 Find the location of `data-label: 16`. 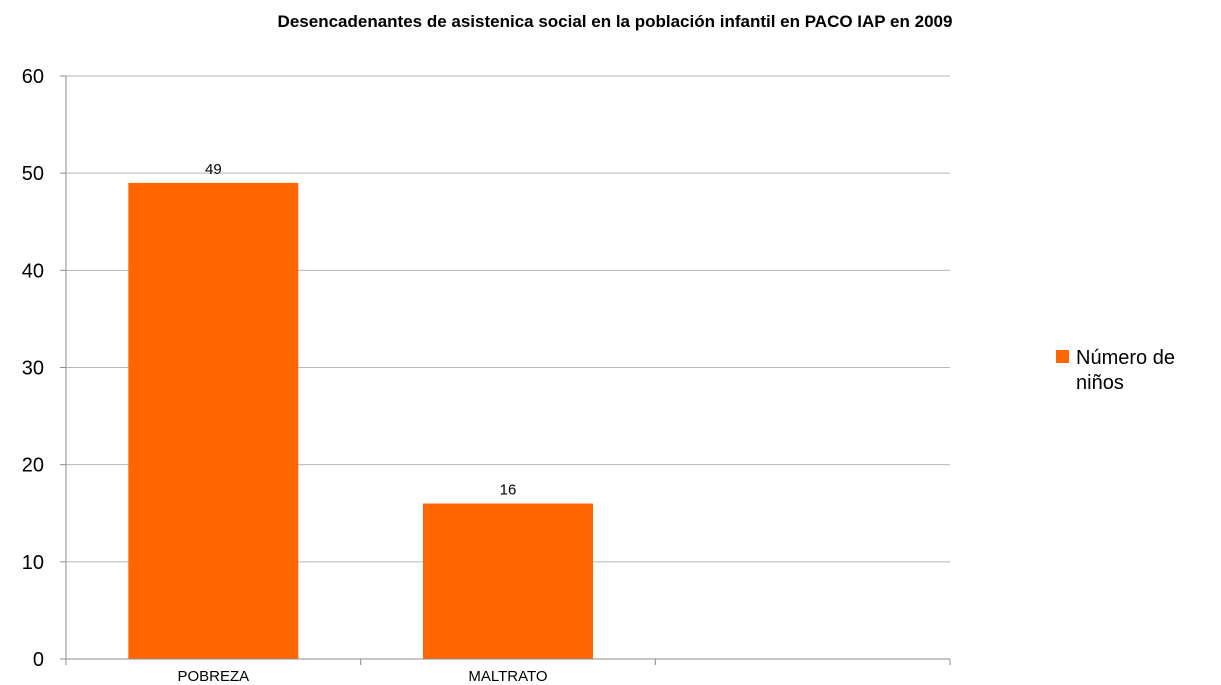

data-label: 16 is located at coordinates (508, 490).